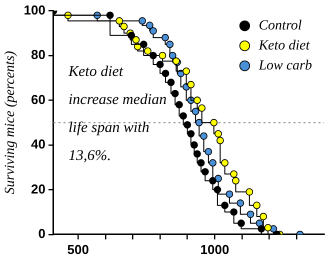  Describe the element at coordinates (284, 46) in the screenshot. I see `legend-label: Keto diet` at that location.